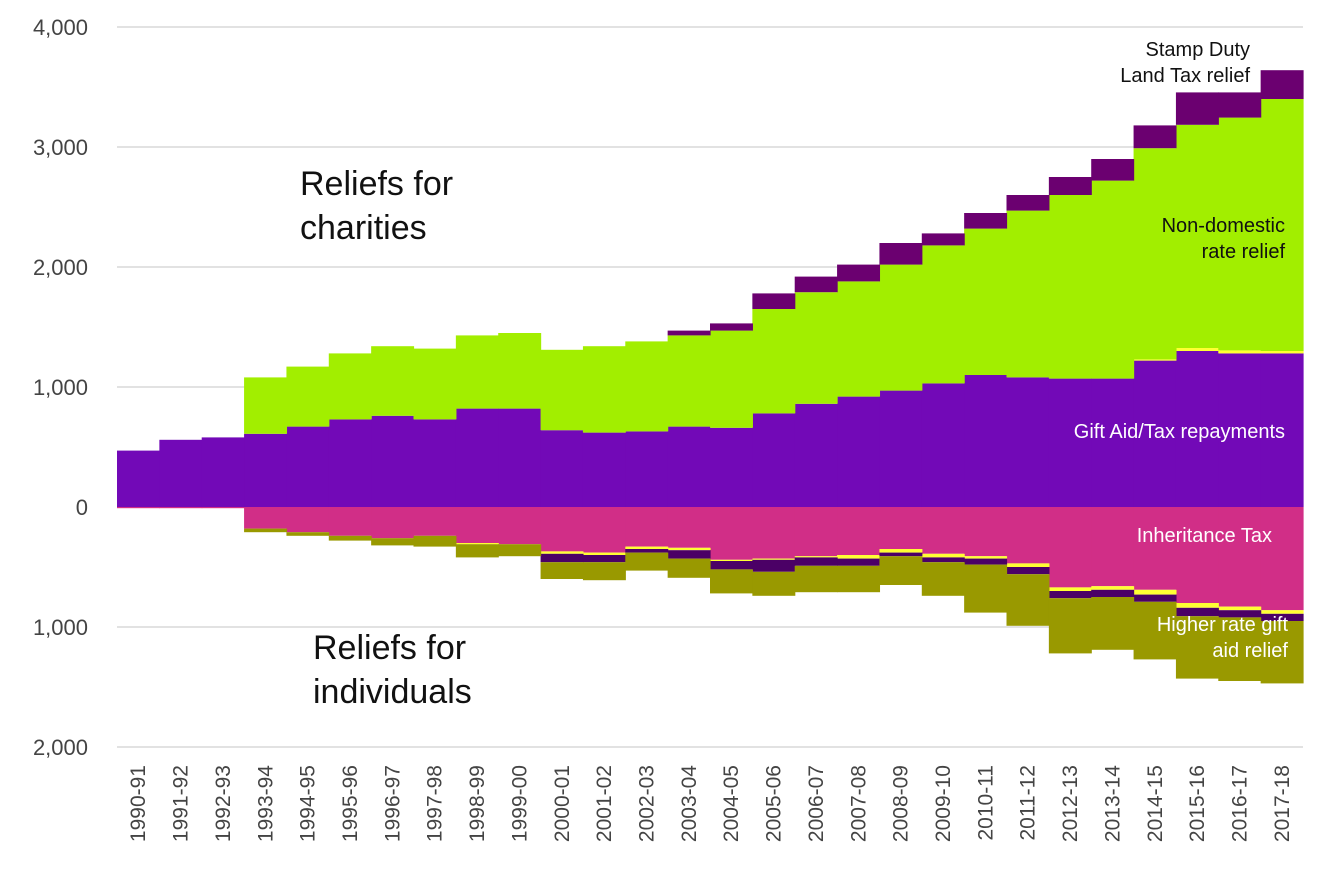 This screenshot has width=1326, height=895. Describe the element at coordinates (392, 670) in the screenshot. I see `group-label-individuals: Reliefs for individuals` at that location.